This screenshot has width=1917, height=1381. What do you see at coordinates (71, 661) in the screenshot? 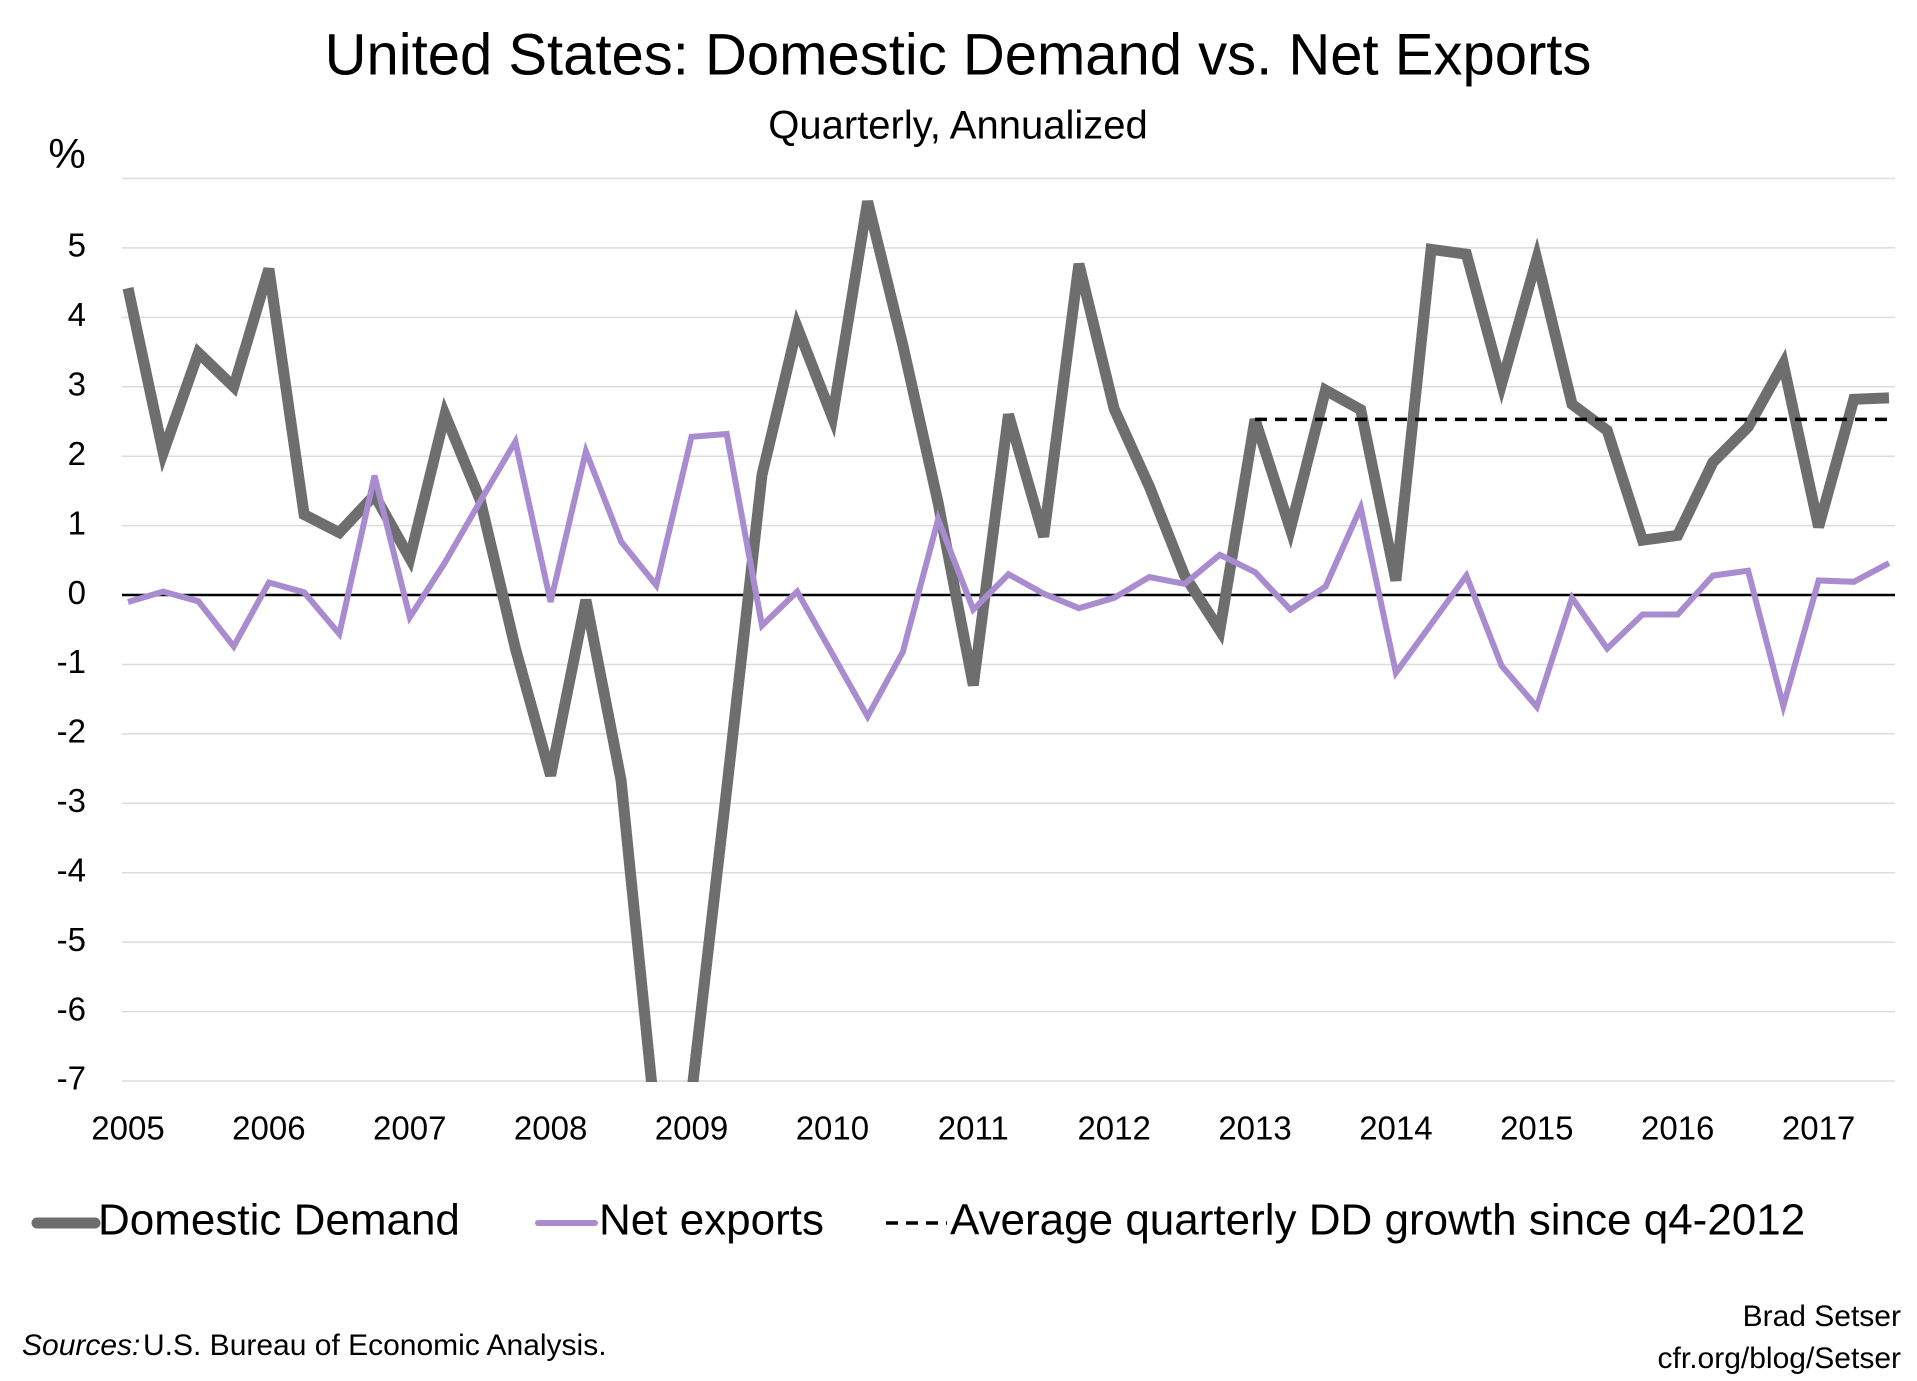
I see `y-tick-label: -1` at bounding box center [71, 661].